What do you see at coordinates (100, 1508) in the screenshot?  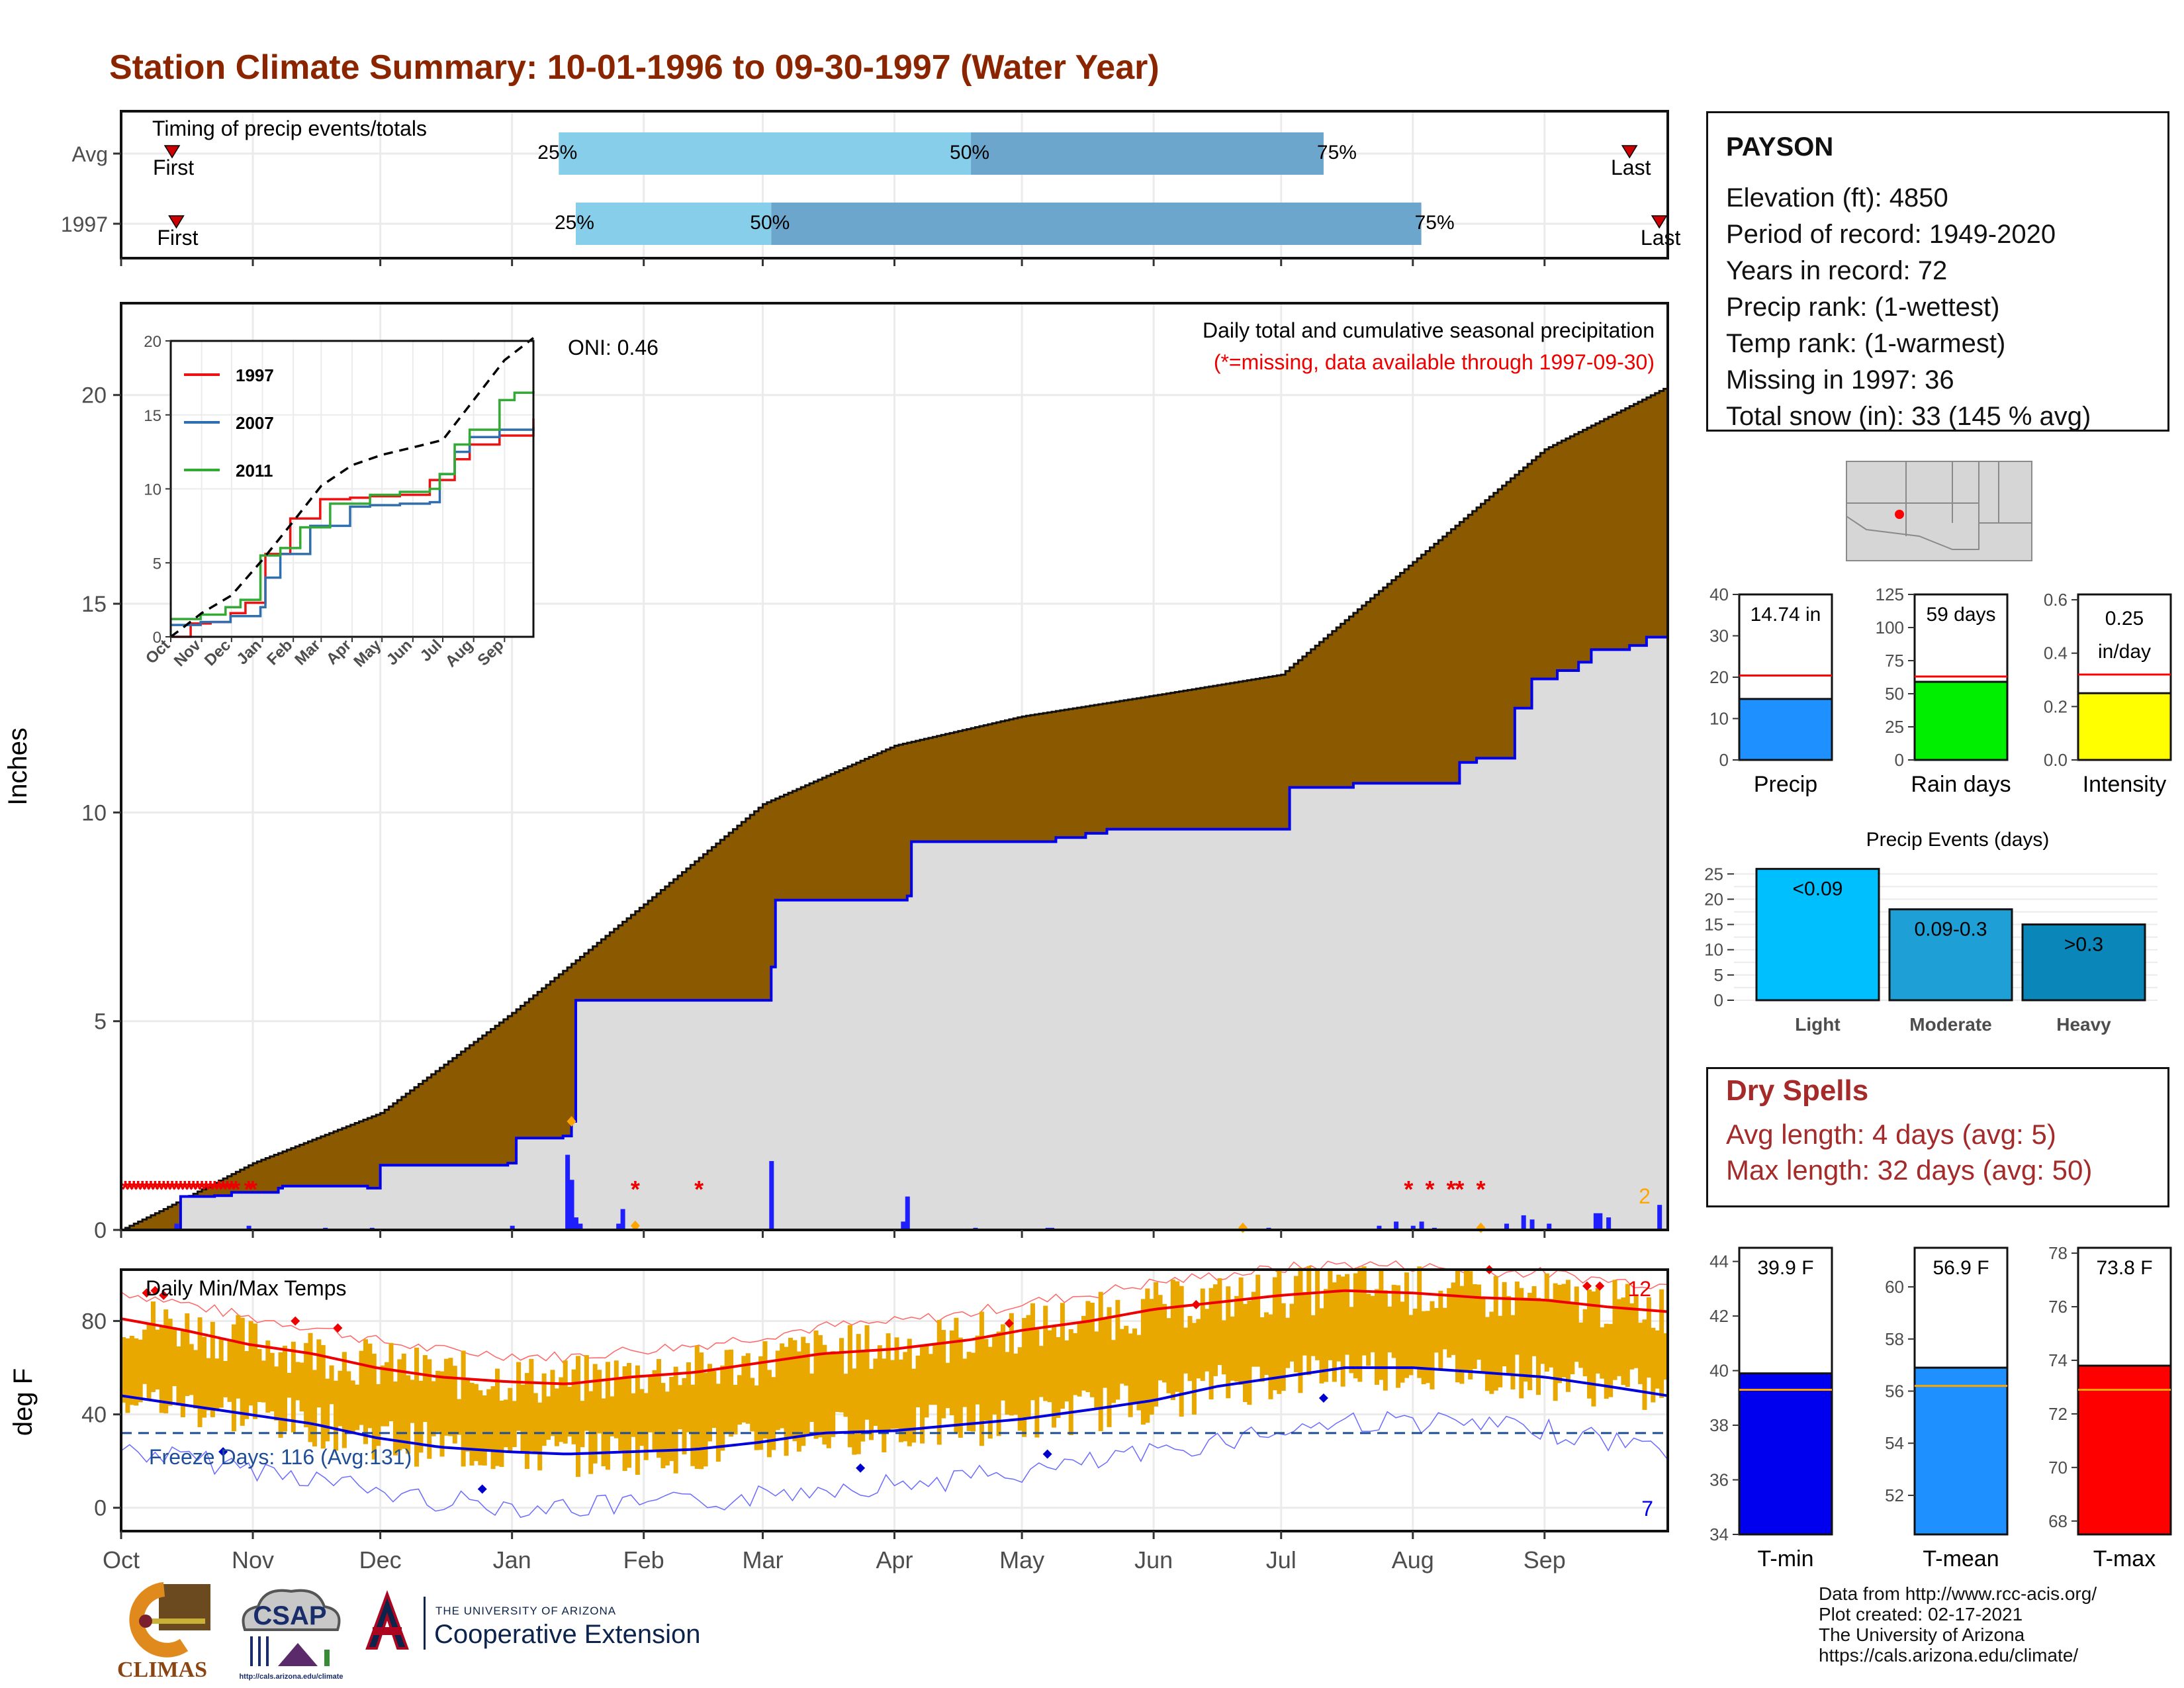 I see `temp-ytick-label: 0` at bounding box center [100, 1508].